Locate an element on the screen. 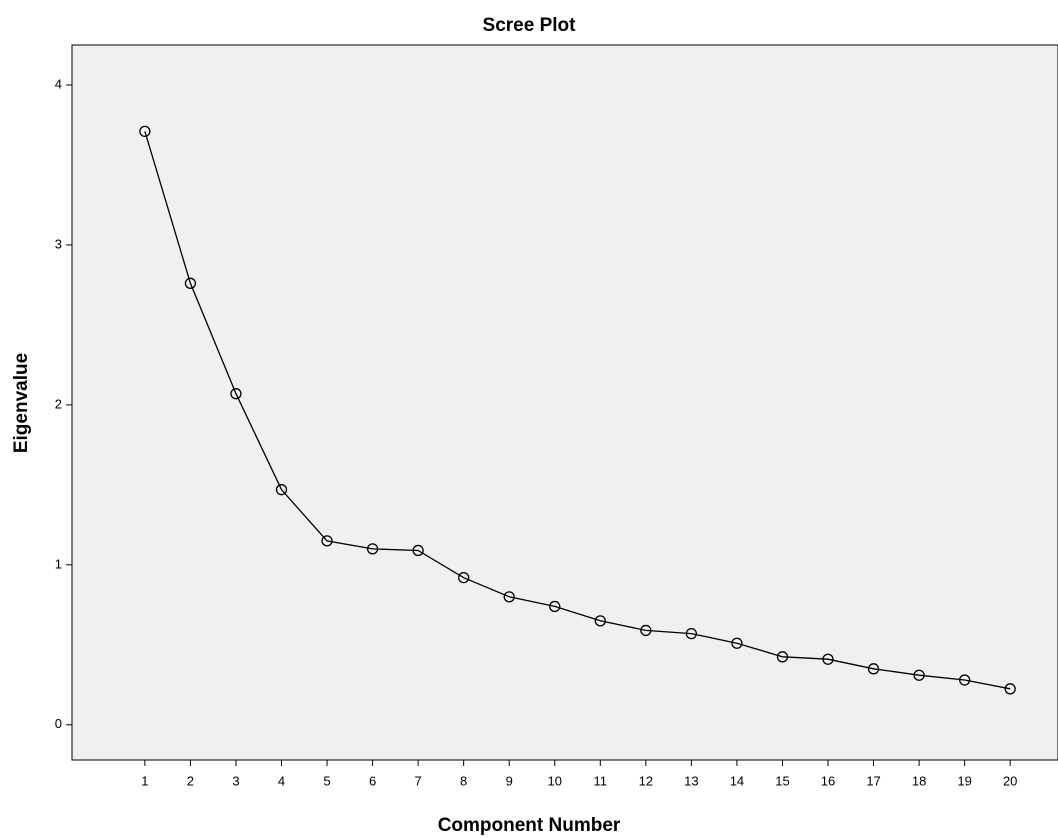  x-tick-label: 8 is located at coordinates (463, 780).